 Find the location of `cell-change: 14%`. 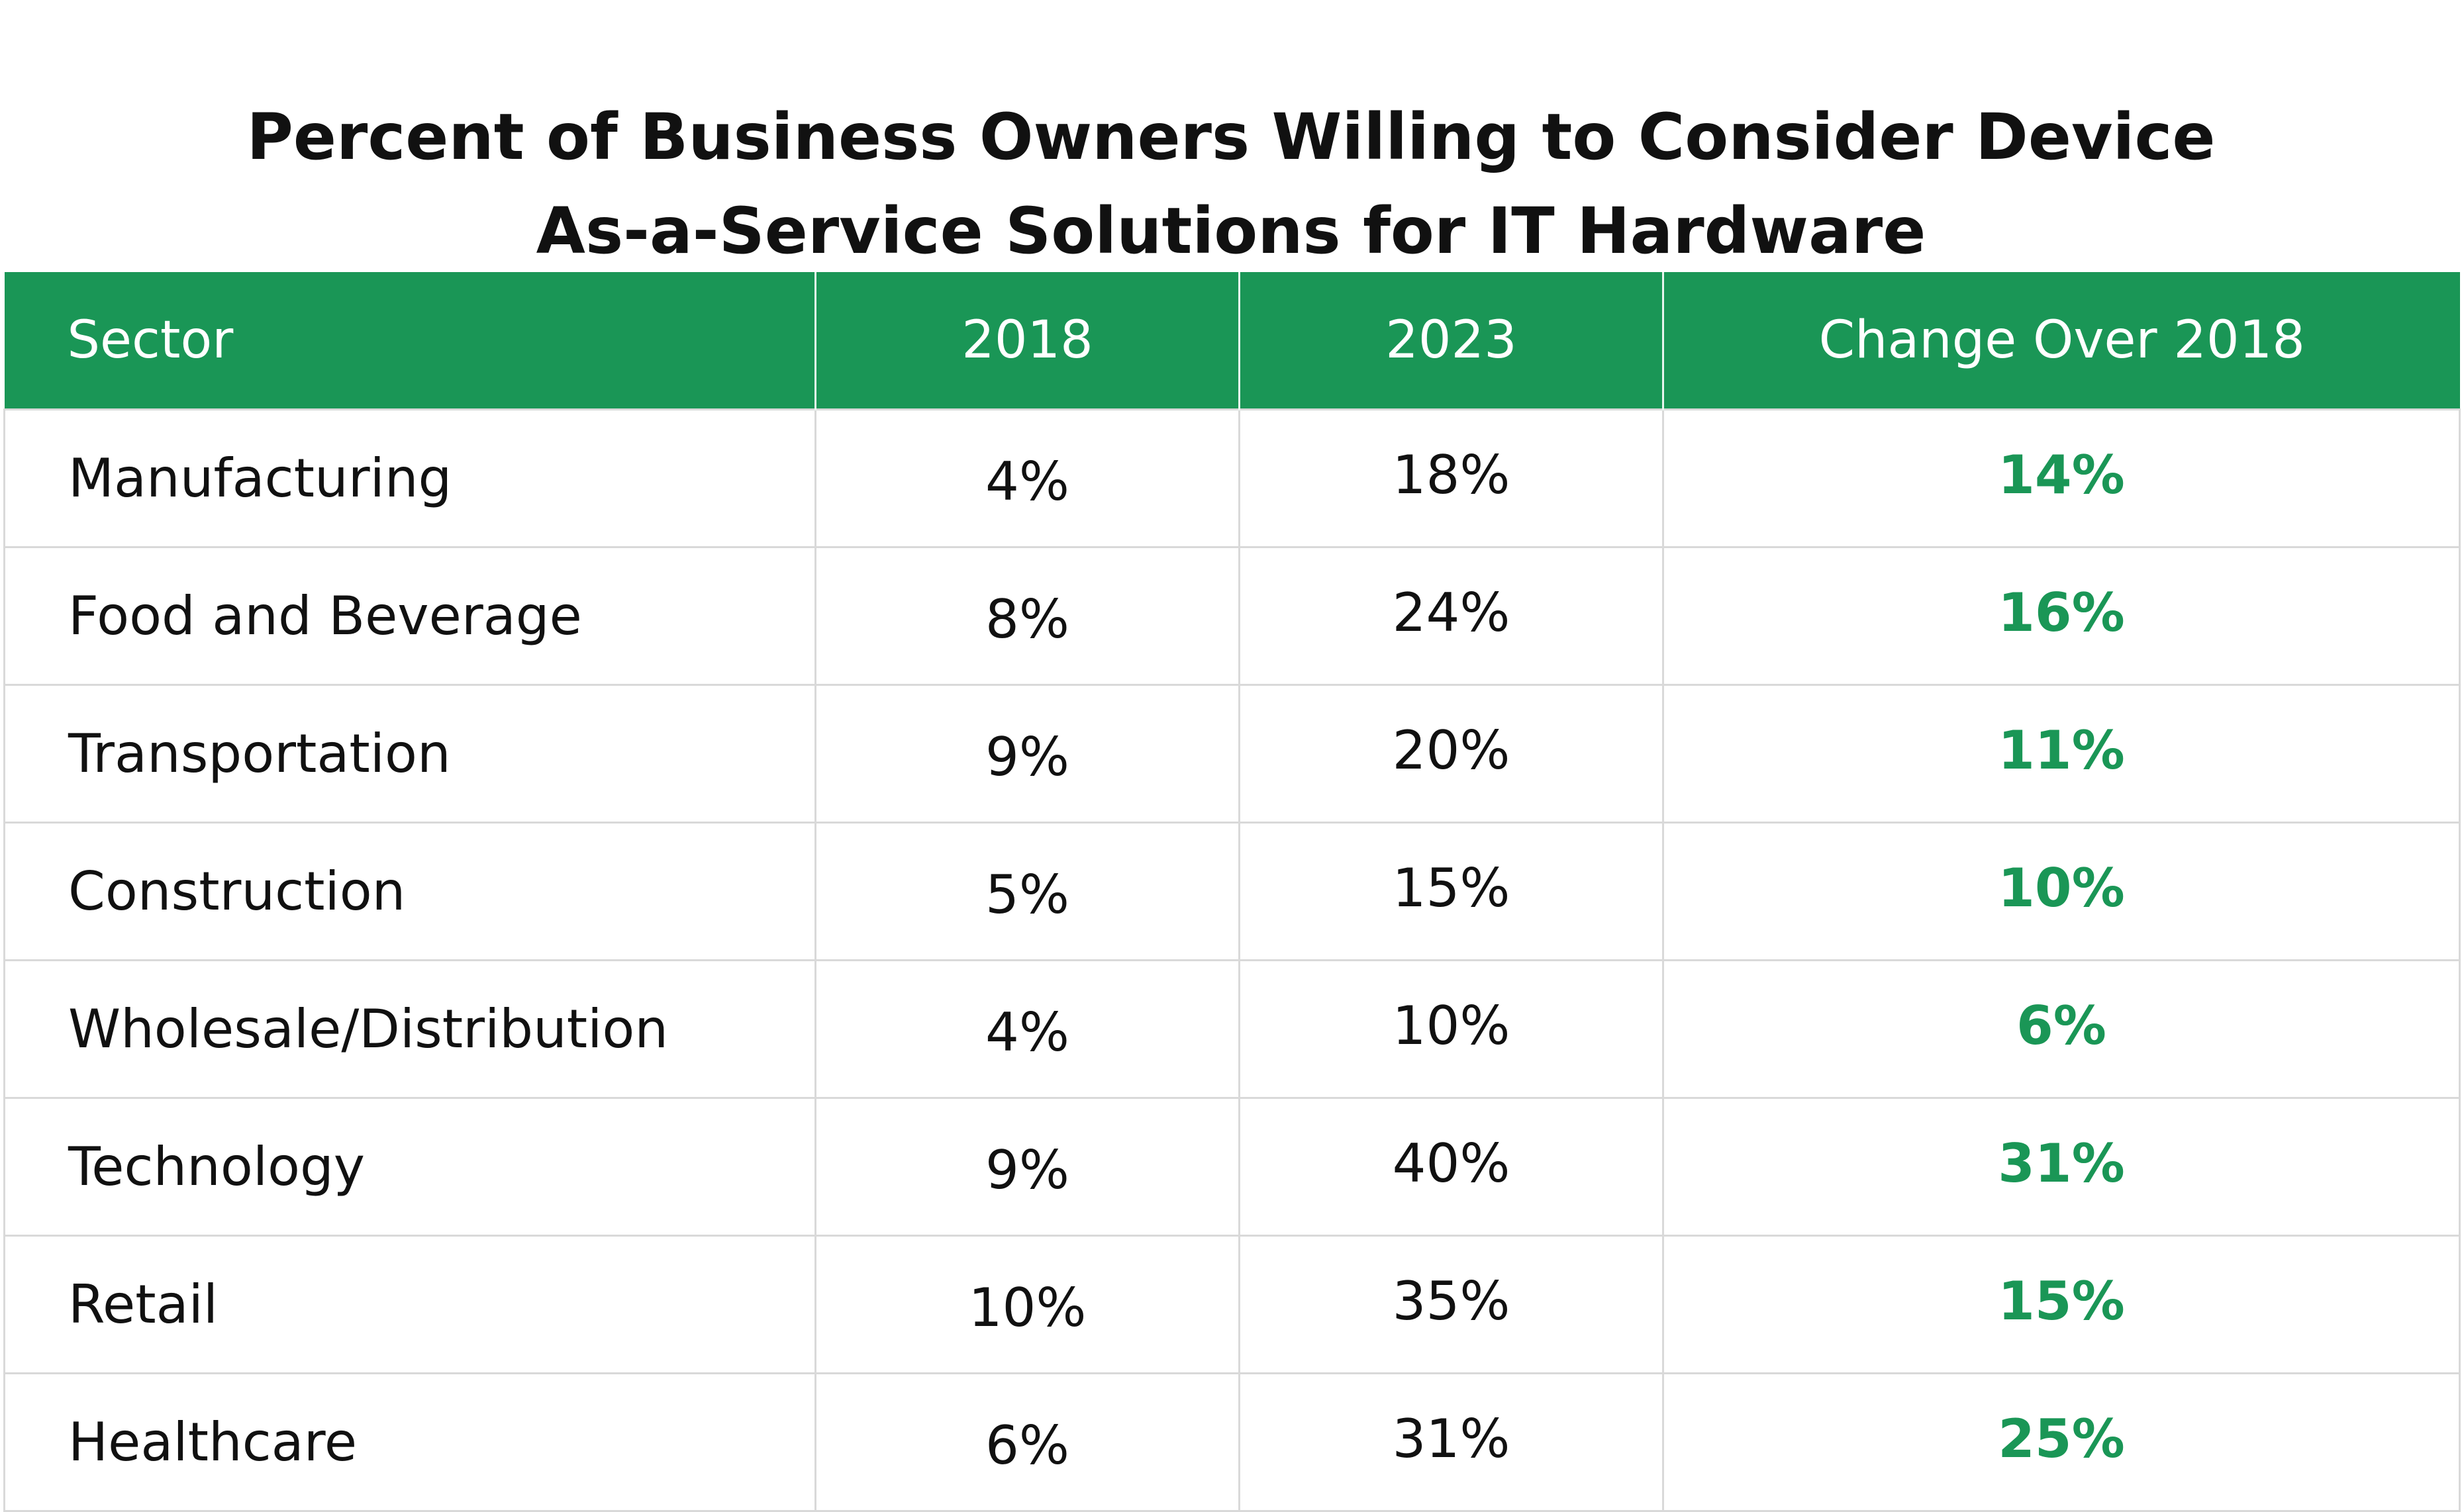

cell-change: 14% is located at coordinates (2061, 478).